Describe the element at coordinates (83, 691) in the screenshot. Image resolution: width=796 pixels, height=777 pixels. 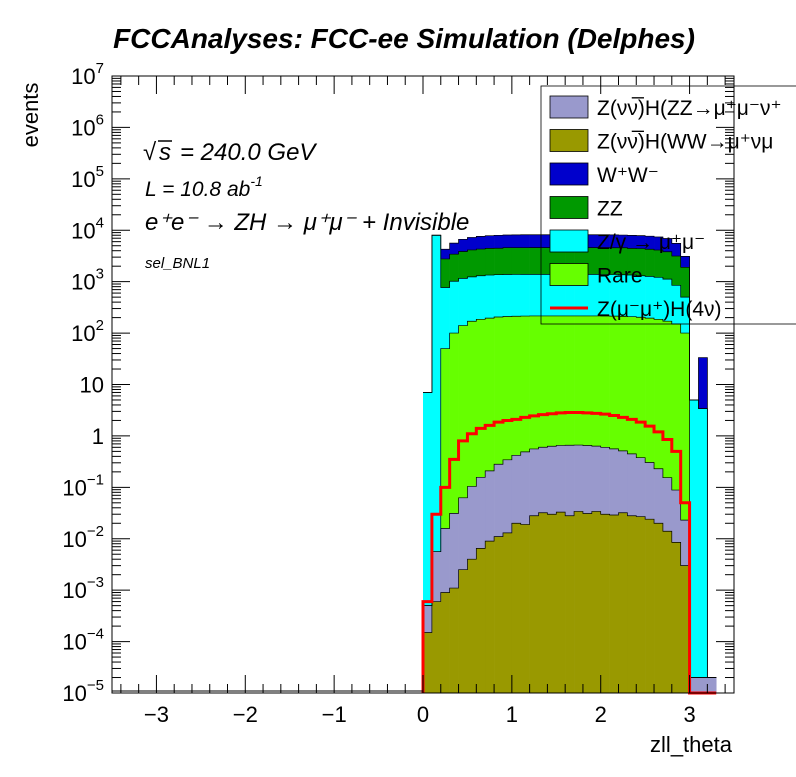
I see `y-tick-label: 10⁻⁵` at that location.